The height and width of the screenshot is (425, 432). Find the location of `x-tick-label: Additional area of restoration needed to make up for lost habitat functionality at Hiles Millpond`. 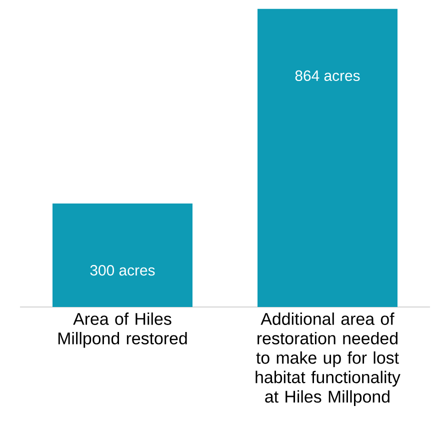

x-tick-label: Additional area of restoration needed to make up for lost habitat functionality at Hiles Millpond is located at coordinates (328, 359).